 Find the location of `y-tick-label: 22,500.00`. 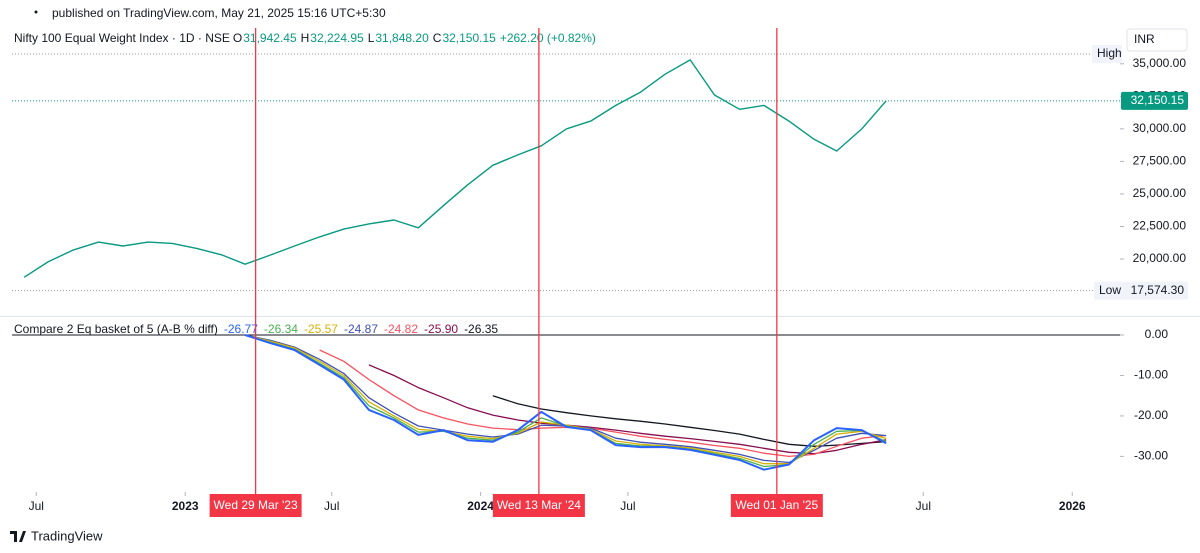

y-tick-label: 22,500.00 is located at coordinates (1160, 226).